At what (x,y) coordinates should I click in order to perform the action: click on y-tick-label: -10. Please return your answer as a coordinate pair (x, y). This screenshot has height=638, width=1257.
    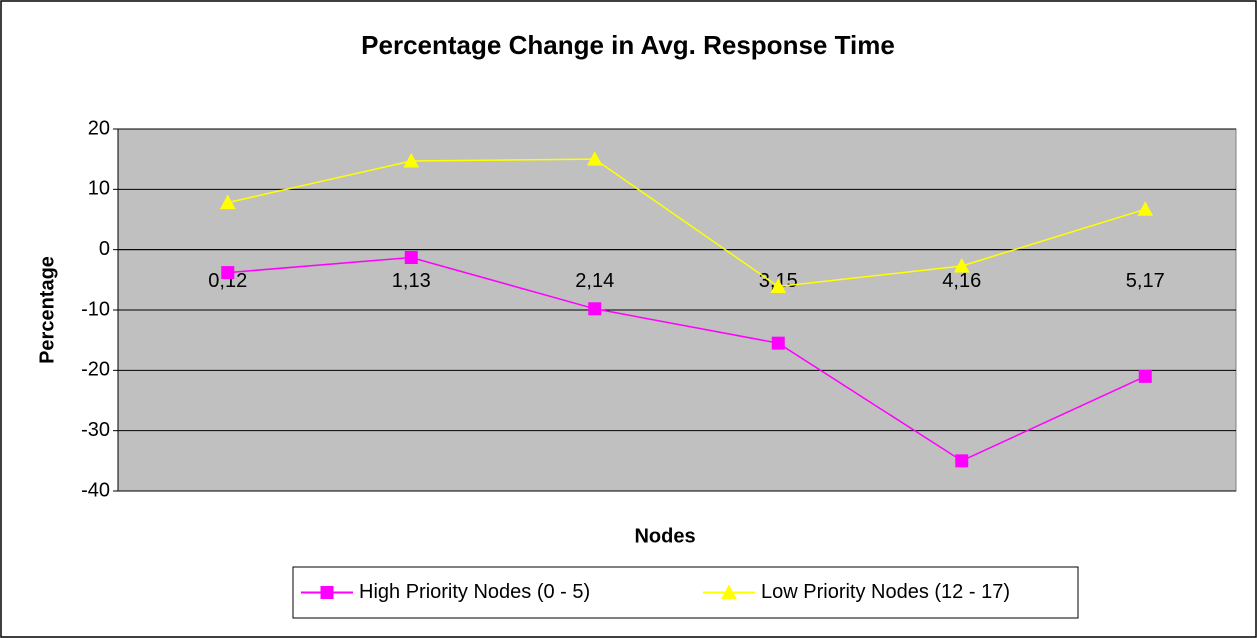
    Looking at the image, I should click on (95, 309).